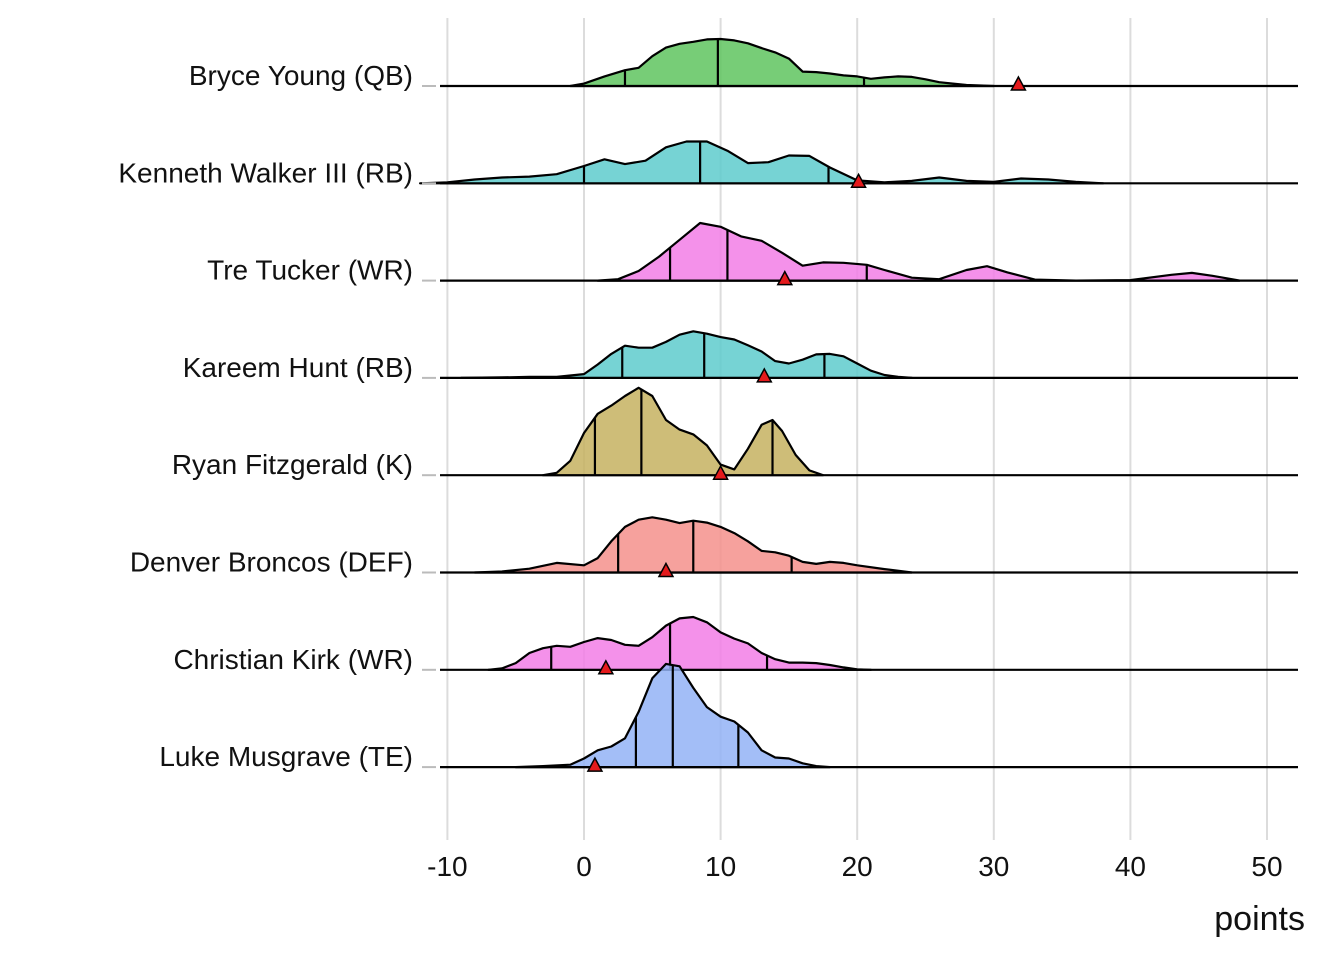 The image size is (1344, 960). Describe the element at coordinates (993, 866) in the screenshot. I see `x-tick-label: 30` at that location.